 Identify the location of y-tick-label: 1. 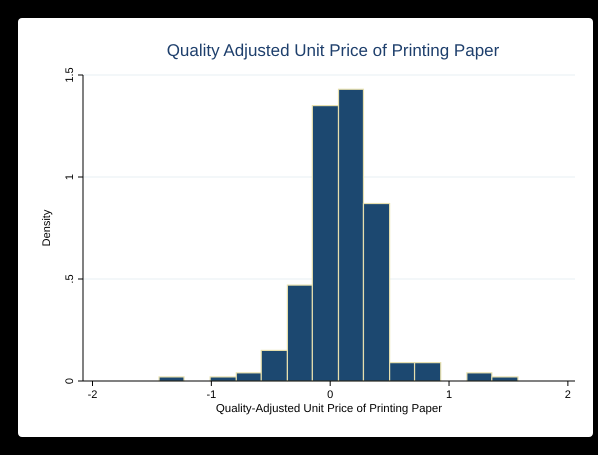
(70, 177).